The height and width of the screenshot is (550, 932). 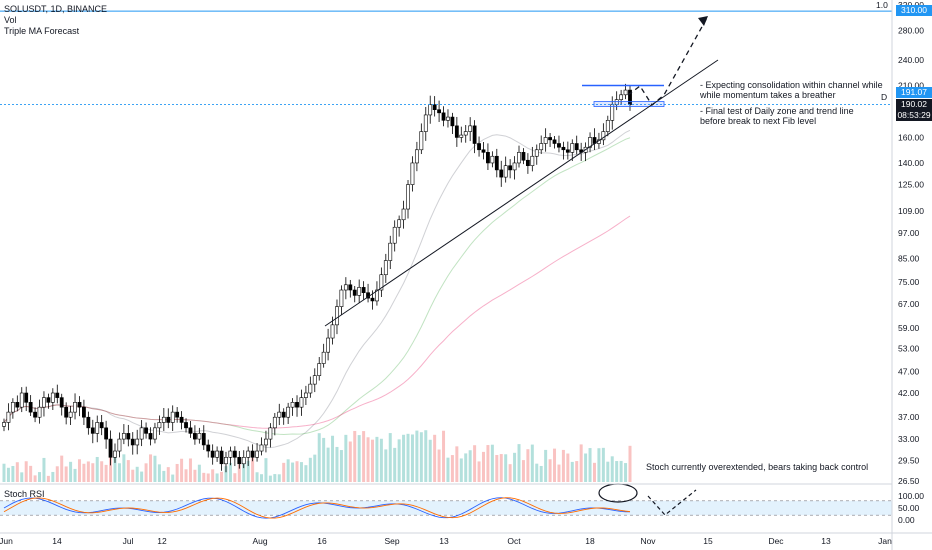 What do you see at coordinates (882, 5) in the screenshot?
I see `fib-level-label: 1.0` at bounding box center [882, 5].